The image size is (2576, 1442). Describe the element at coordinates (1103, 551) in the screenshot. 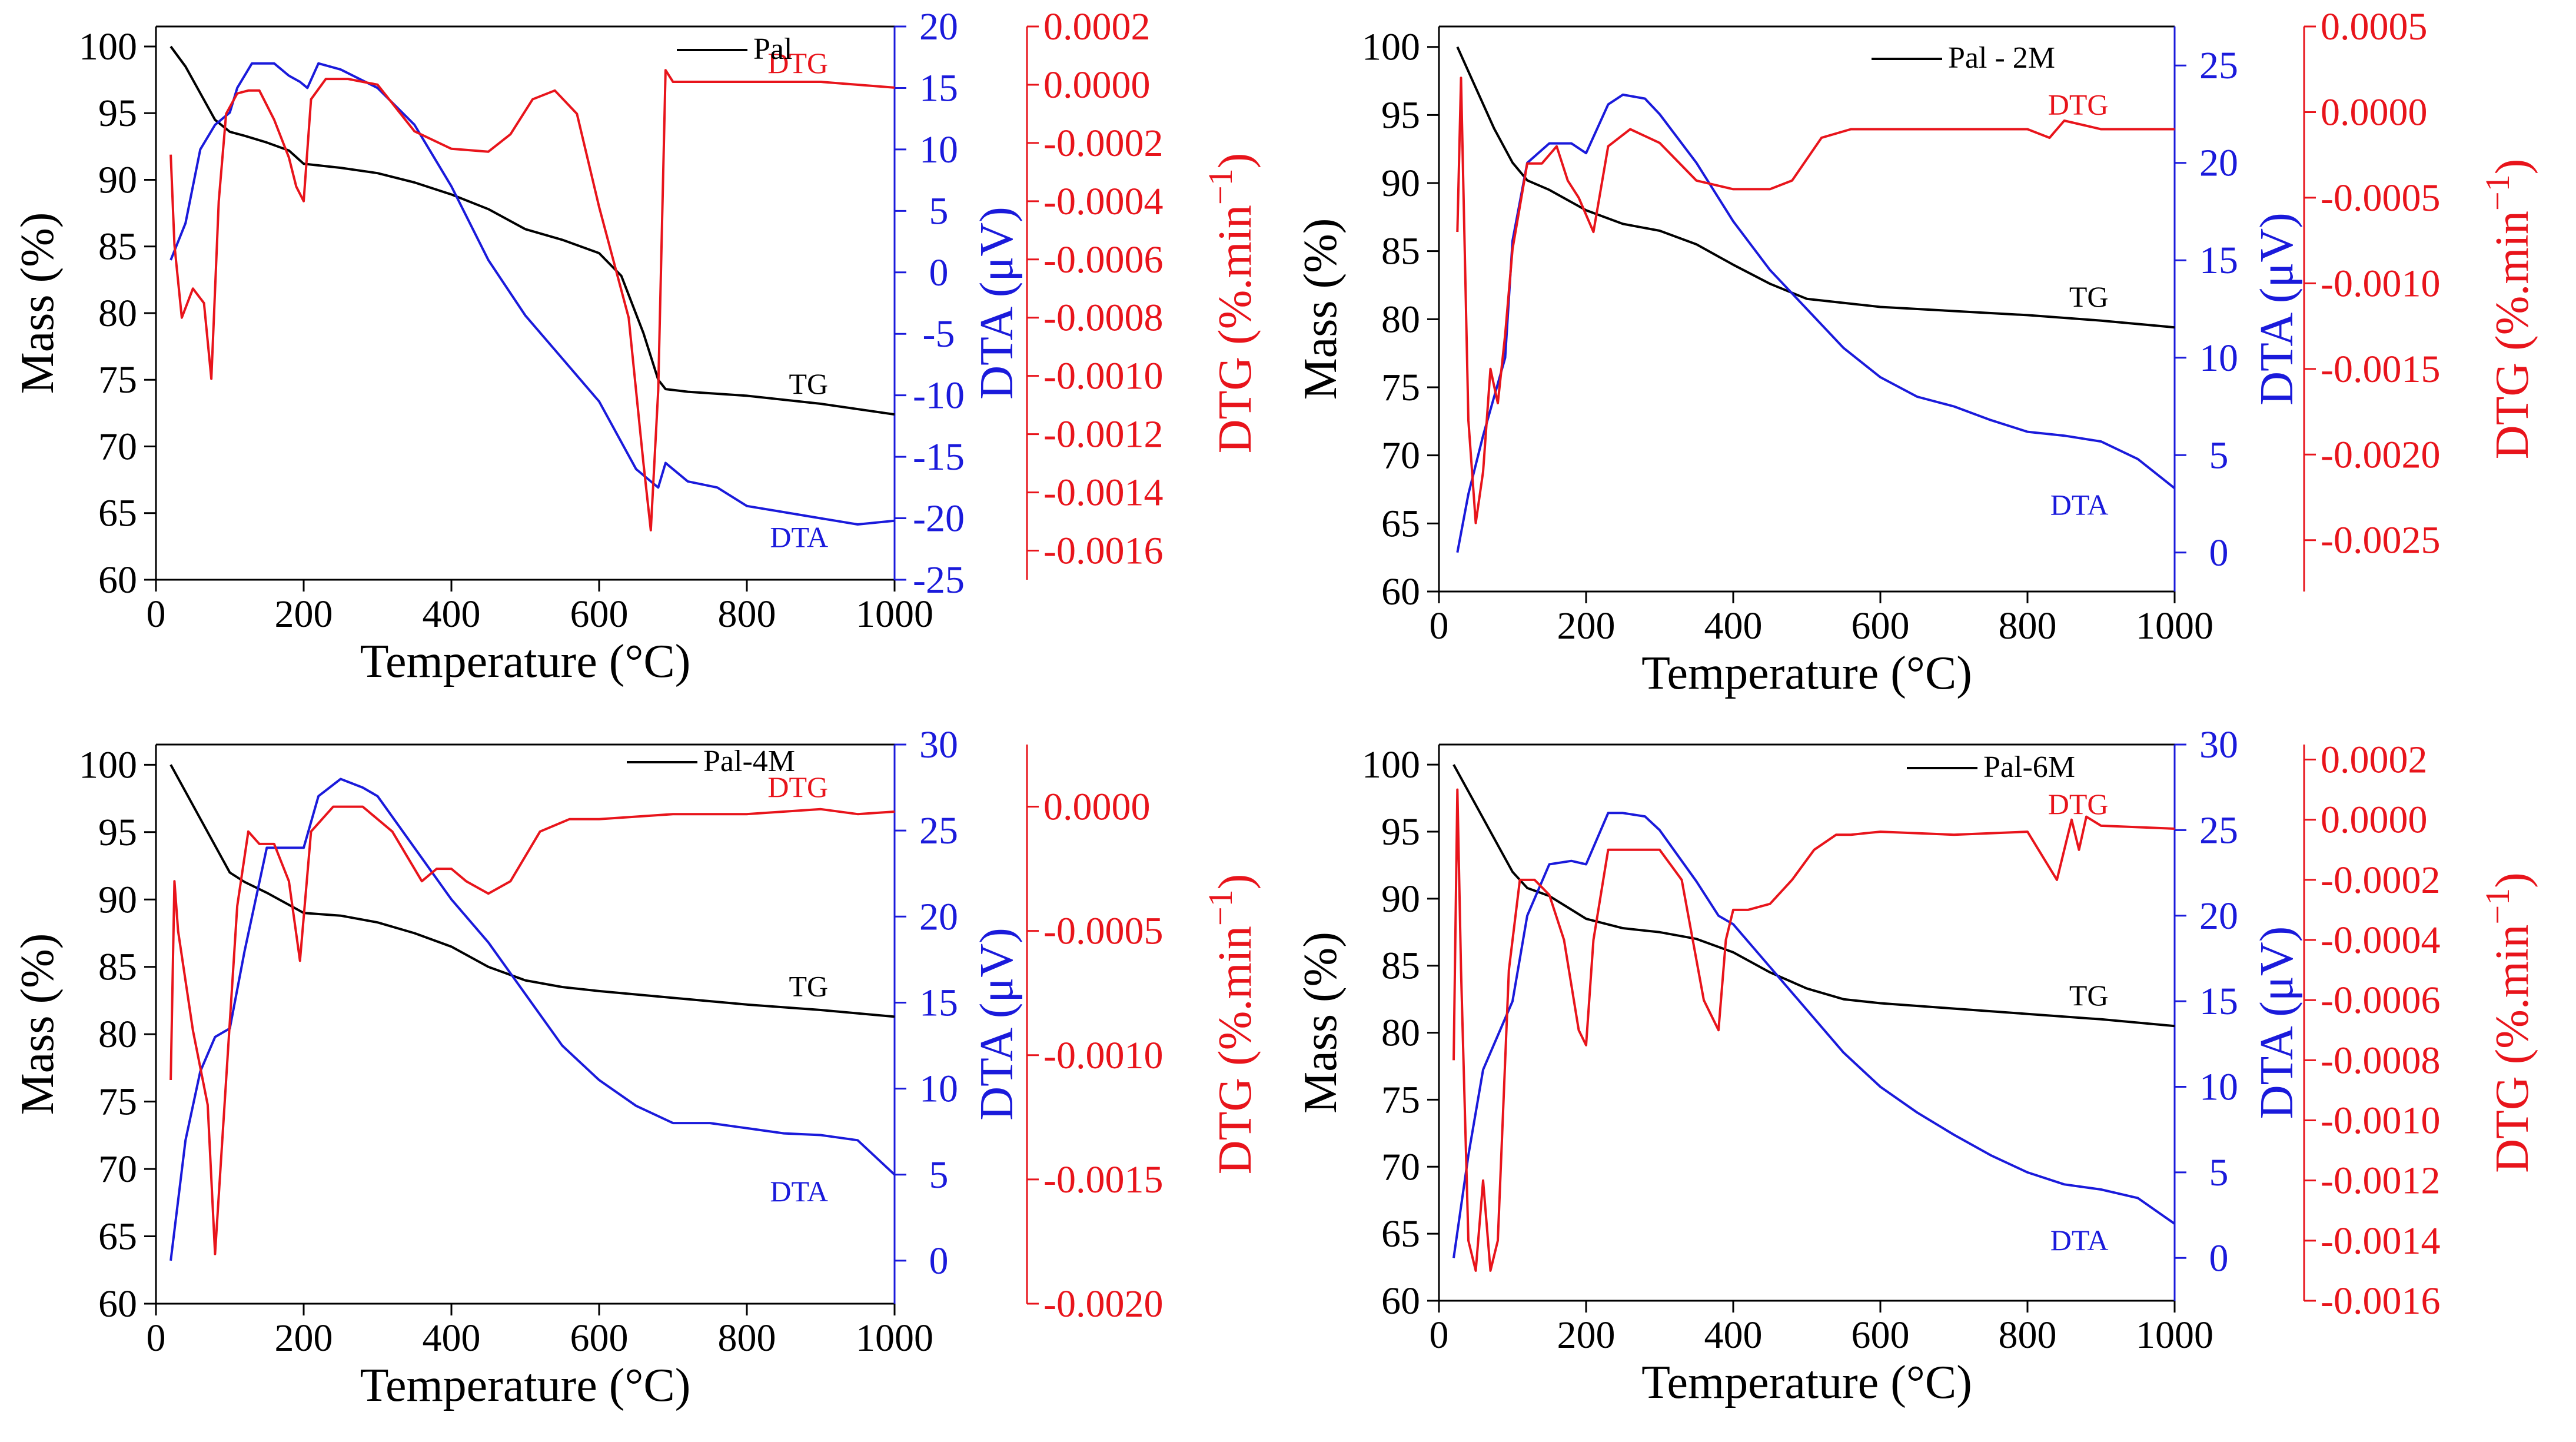

I see `dtg-tick-label: -0.0016` at that location.